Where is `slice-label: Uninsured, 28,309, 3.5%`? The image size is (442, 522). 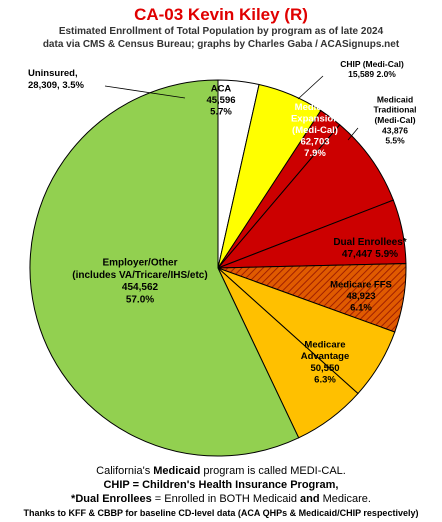
slice-label: Uninsured, 28,309, 3.5% is located at coordinates (56, 79).